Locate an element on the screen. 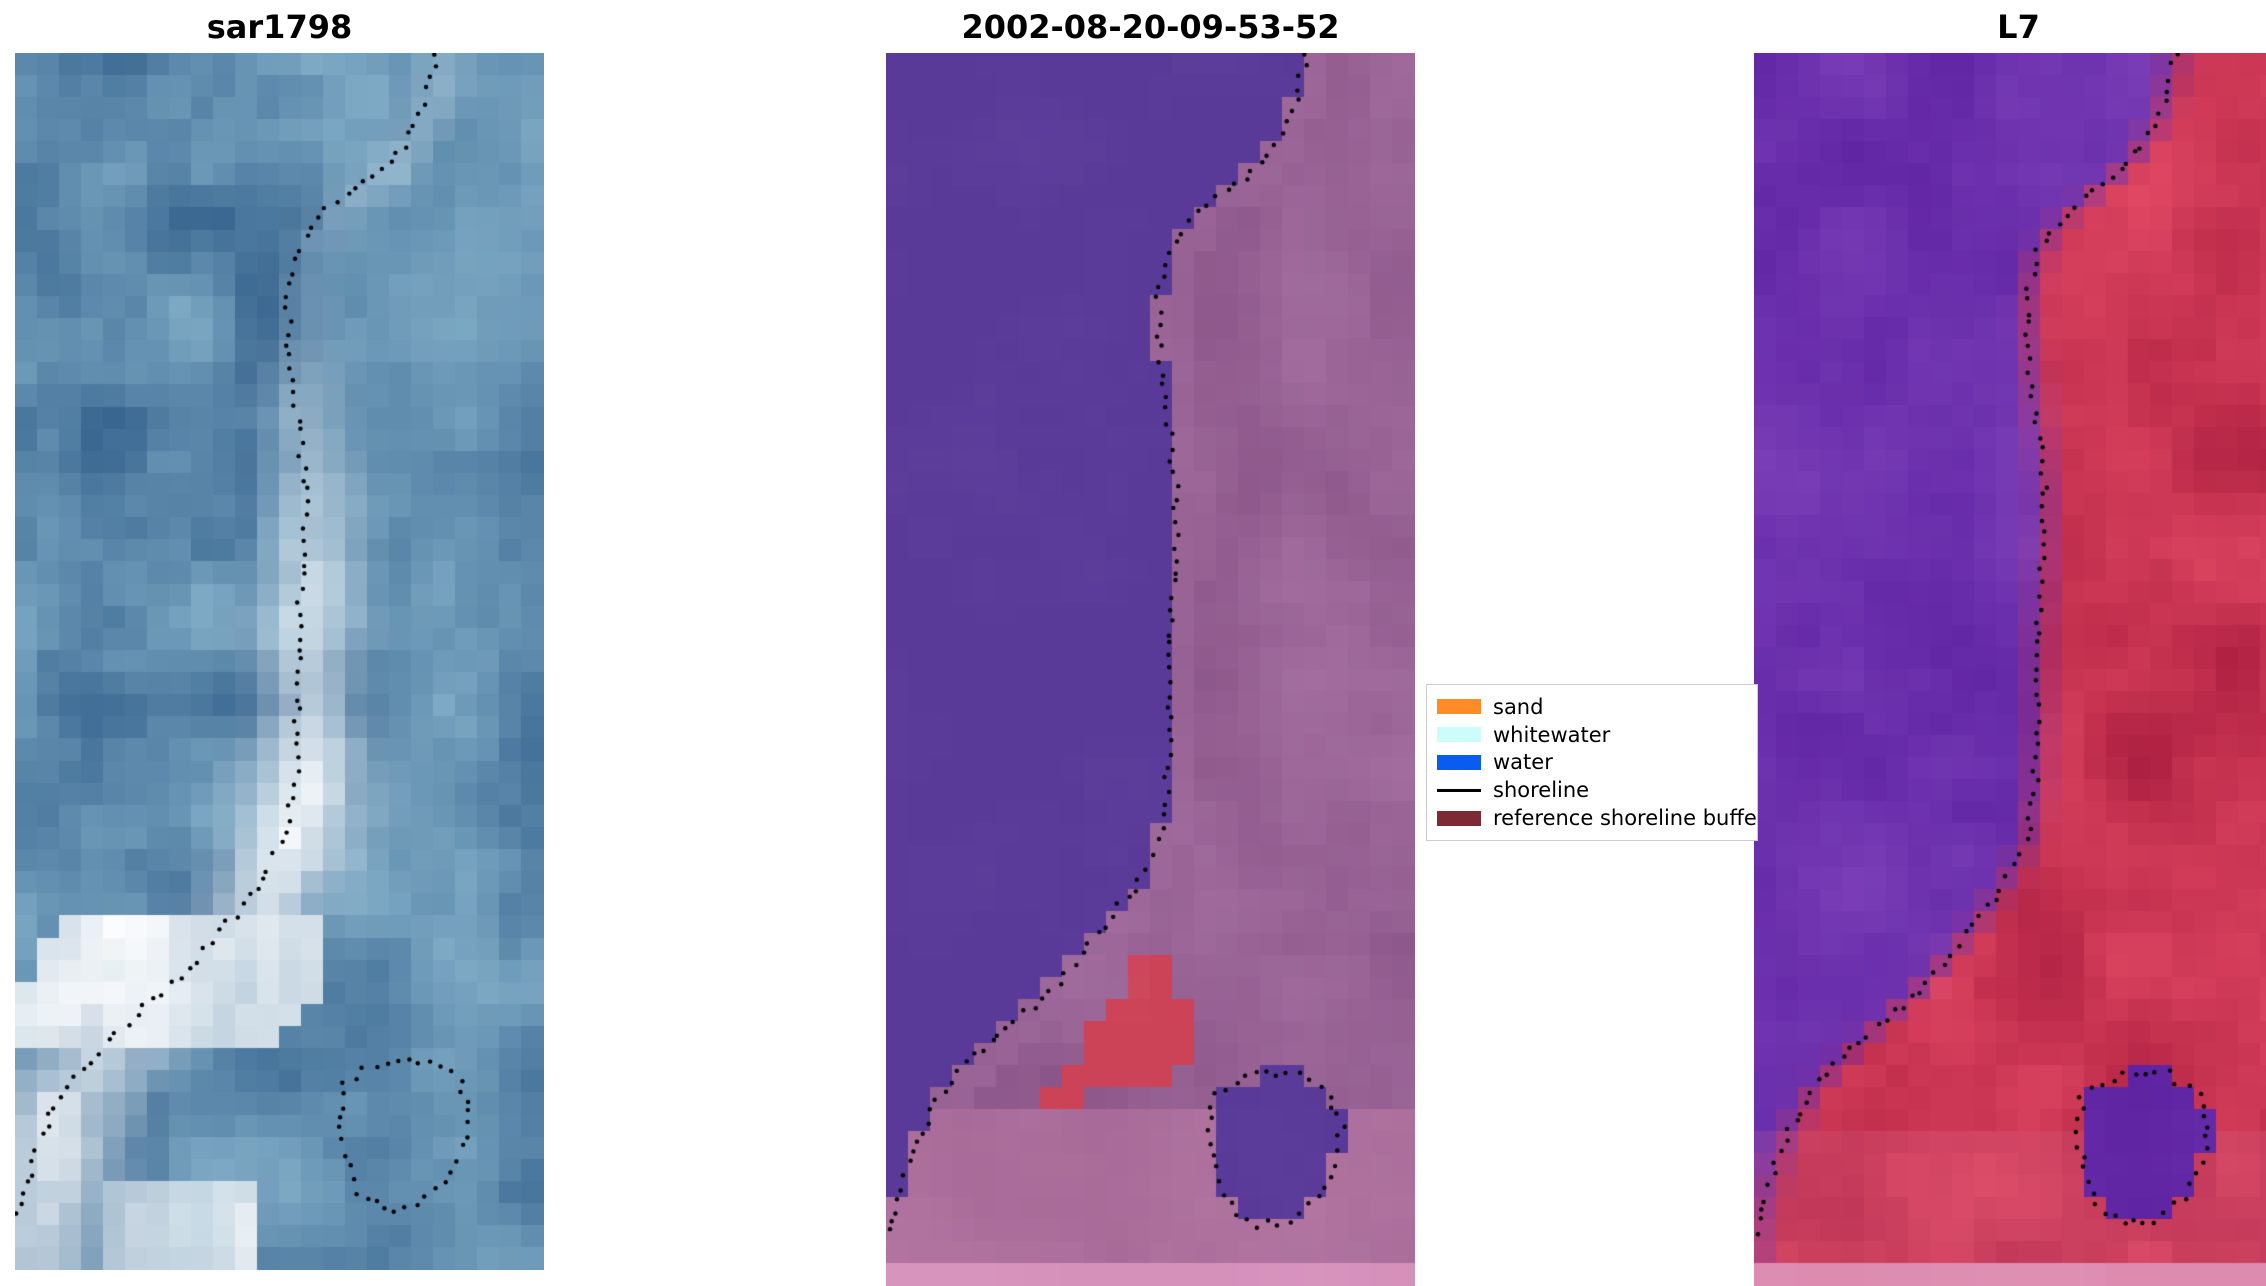 The height and width of the screenshot is (1286, 2266). panel-title-l7: L7 is located at coordinates (2018, 27).